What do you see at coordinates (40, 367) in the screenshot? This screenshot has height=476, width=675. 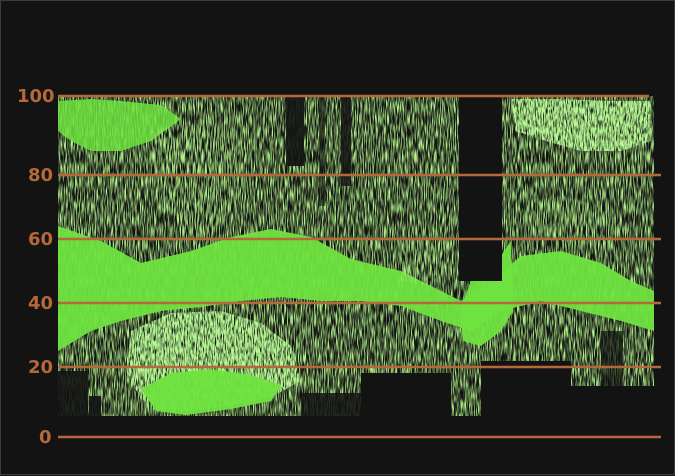 I see `scale-label: 20` at bounding box center [40, 367].